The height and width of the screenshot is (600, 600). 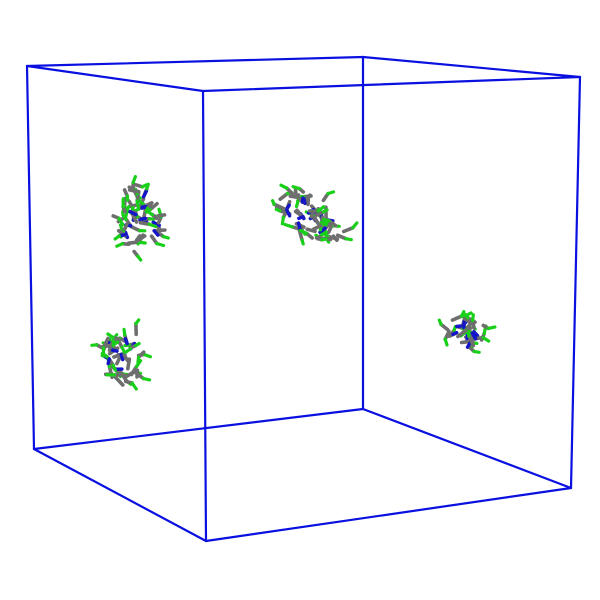 What do you see at coordinates (115, 78) in the screenshot?
I see `box-edge-connect-tl` at bounding box center [115, 78].